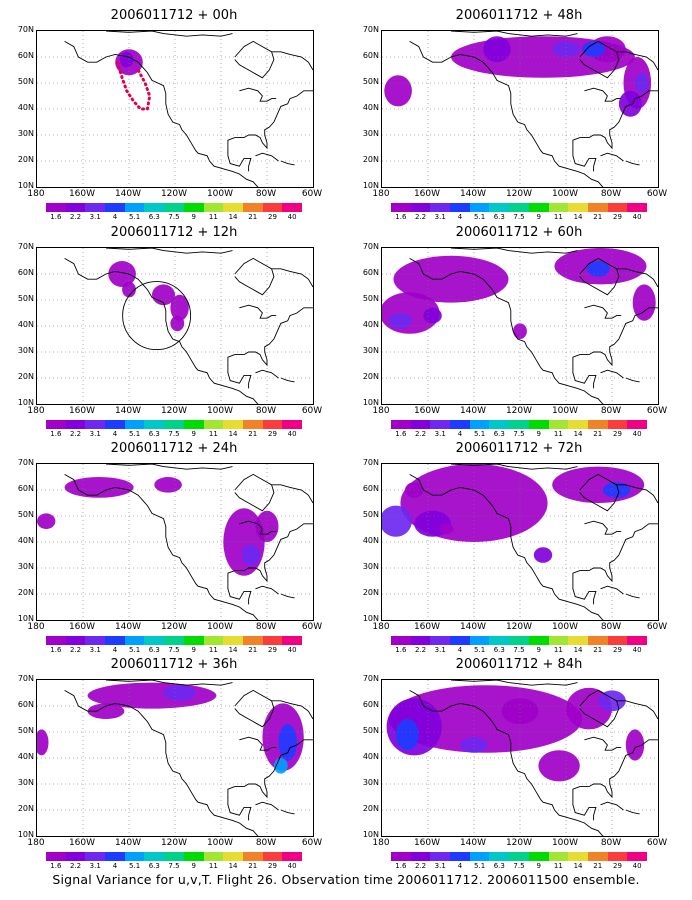 The height and width of the screenshot is (900, 692). I want to click on colorbar-label: 21, so click(253, 650).